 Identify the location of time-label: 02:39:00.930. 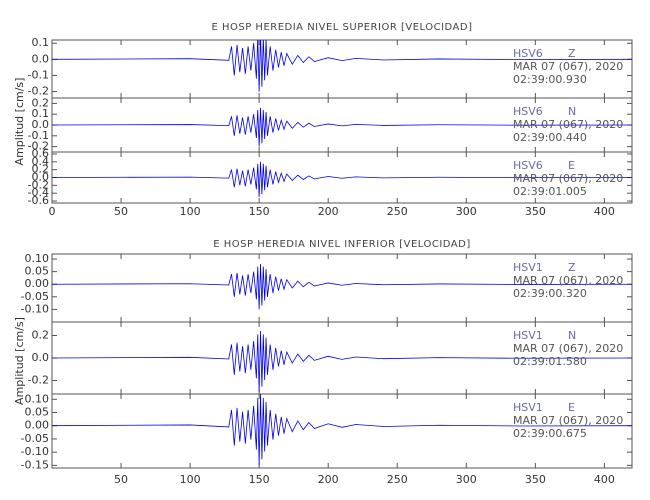
(550, 79).